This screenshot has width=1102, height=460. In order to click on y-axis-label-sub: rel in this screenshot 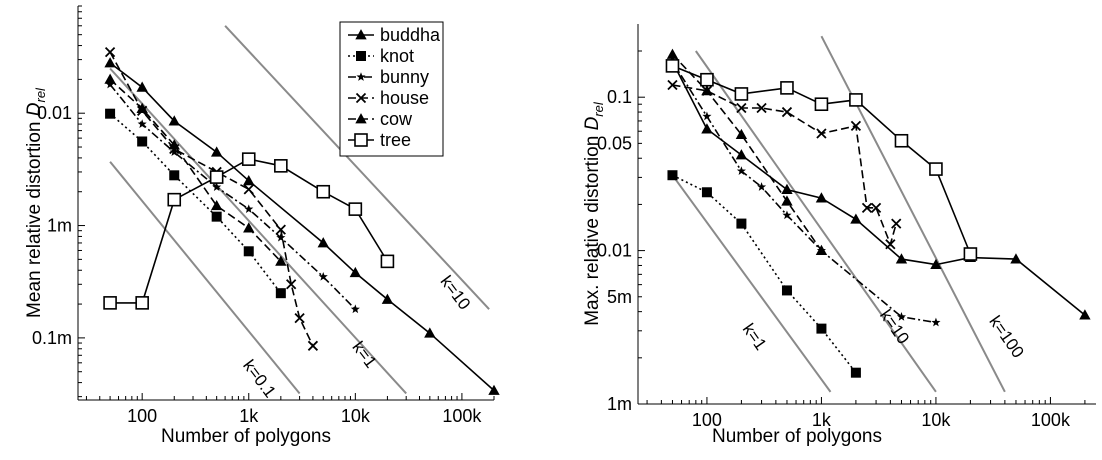, I will do `click(598, 109)`.